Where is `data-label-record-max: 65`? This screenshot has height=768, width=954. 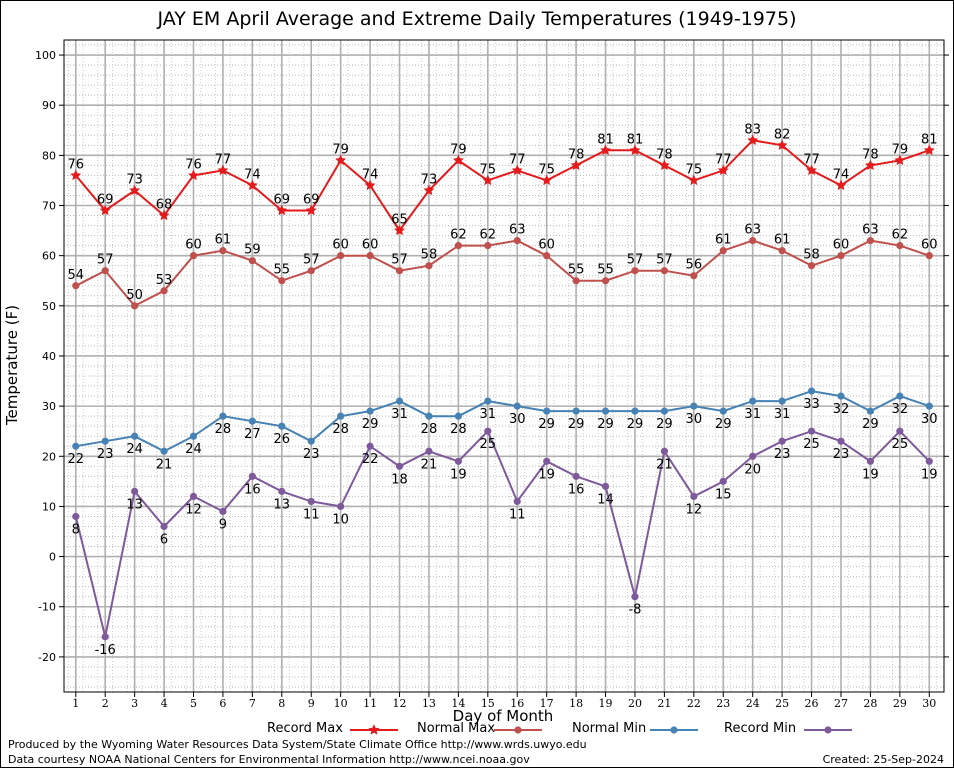
data-label-record-max: 65 is located at coordinates (399, 220).